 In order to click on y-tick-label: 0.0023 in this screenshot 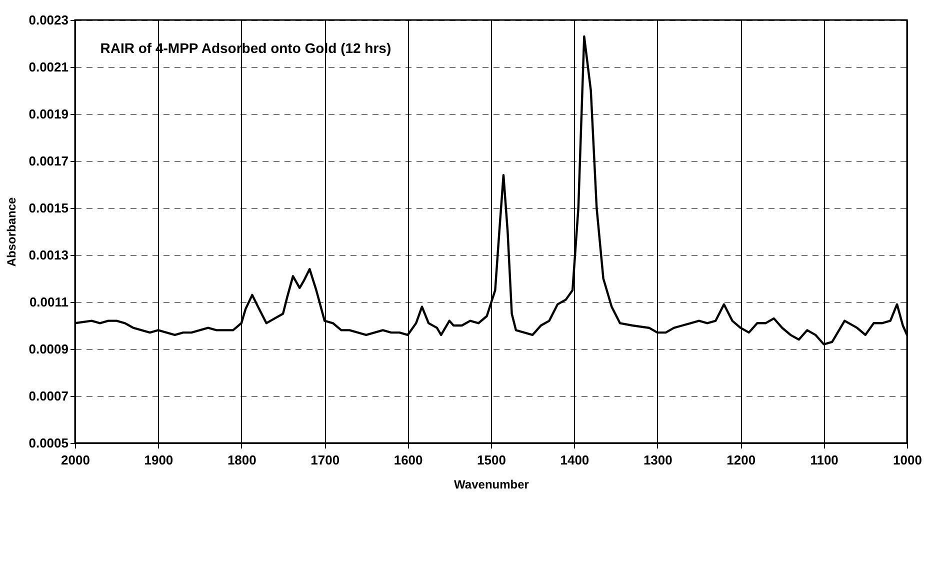, I will do `click(48, 20)`.